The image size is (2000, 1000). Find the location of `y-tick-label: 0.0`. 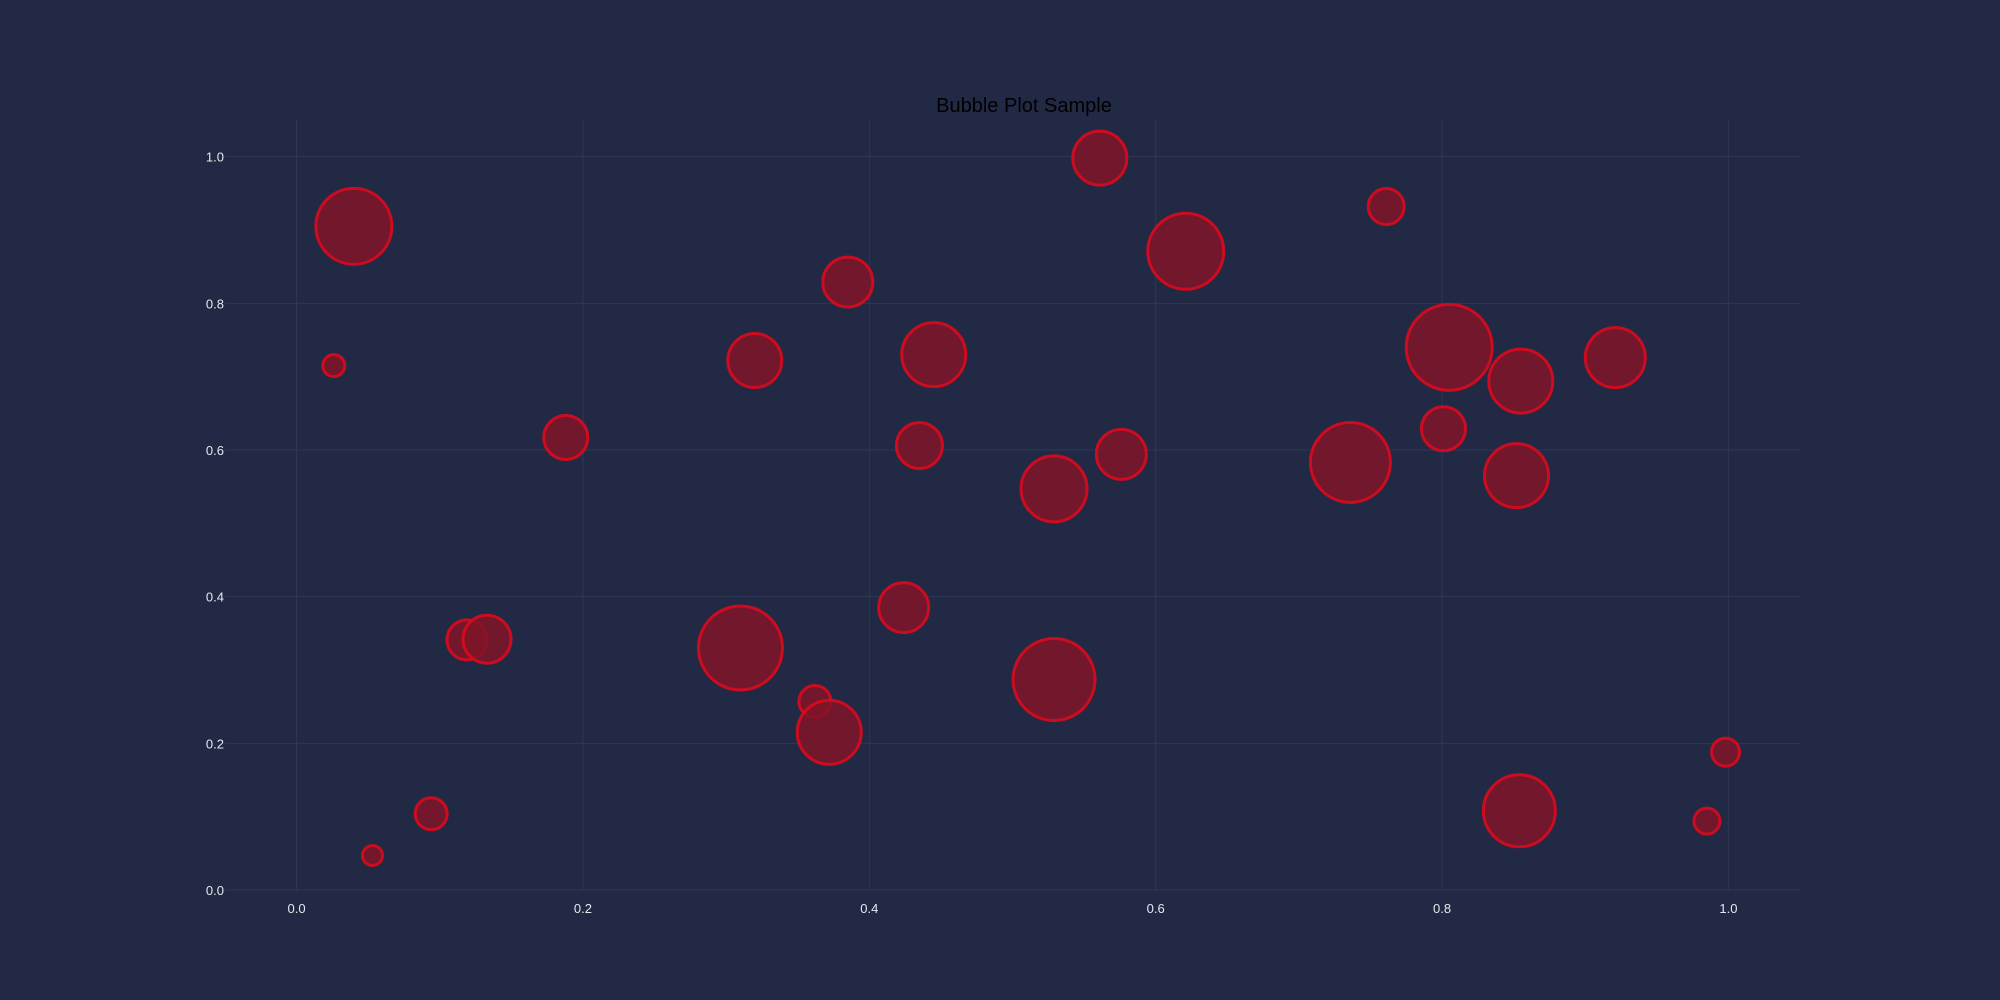

y-tick-label: 0.0 is located at coordinates (215, 890).